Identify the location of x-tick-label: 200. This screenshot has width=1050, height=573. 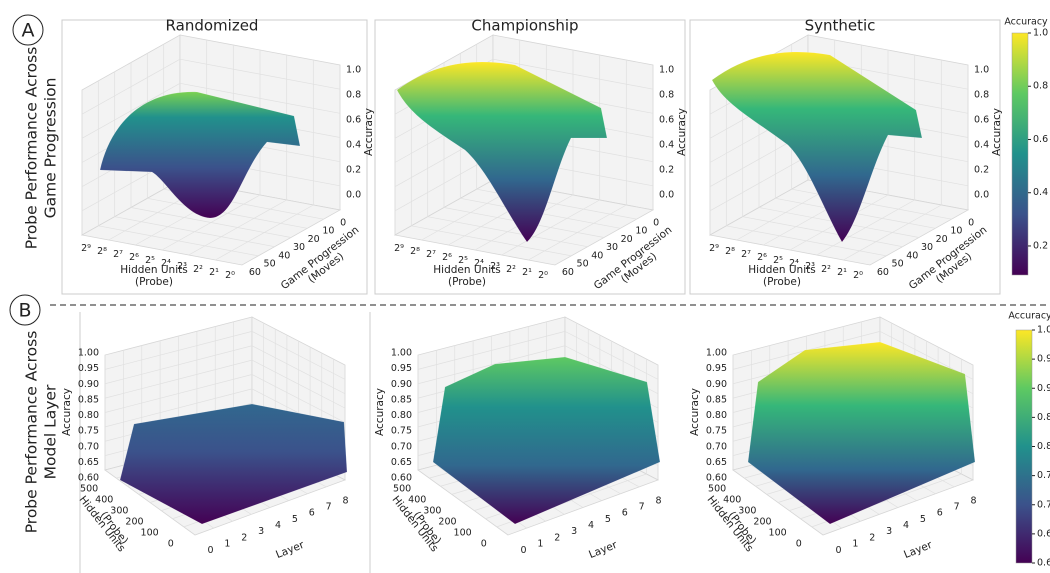
(134, 521).